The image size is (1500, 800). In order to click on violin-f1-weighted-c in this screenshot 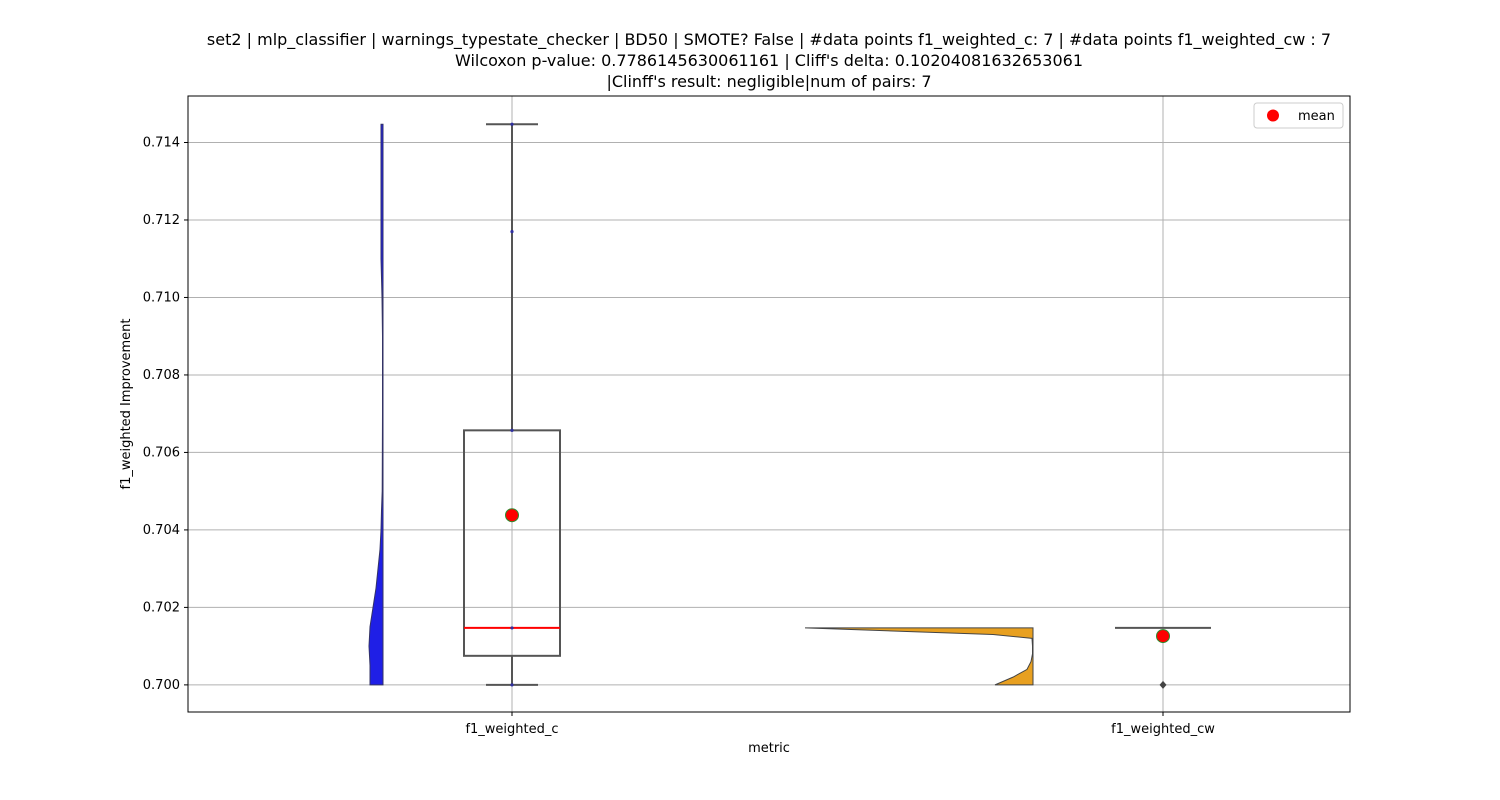, I will do `click(376, 404)`.